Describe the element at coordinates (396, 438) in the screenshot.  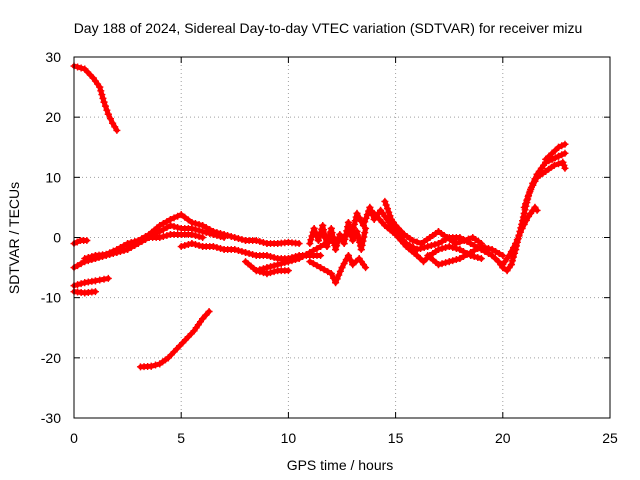
I see `x-tick-label-3: 15` at that location.